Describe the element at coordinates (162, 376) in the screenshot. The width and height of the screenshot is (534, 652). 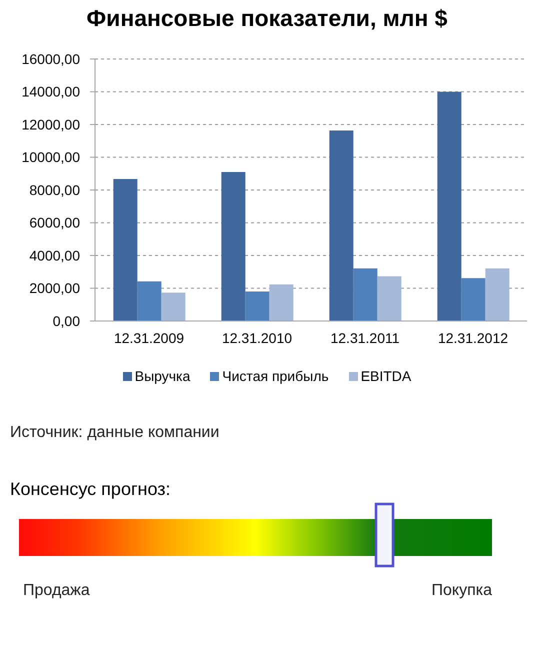
I see `legend-label: Выручка` at that location.